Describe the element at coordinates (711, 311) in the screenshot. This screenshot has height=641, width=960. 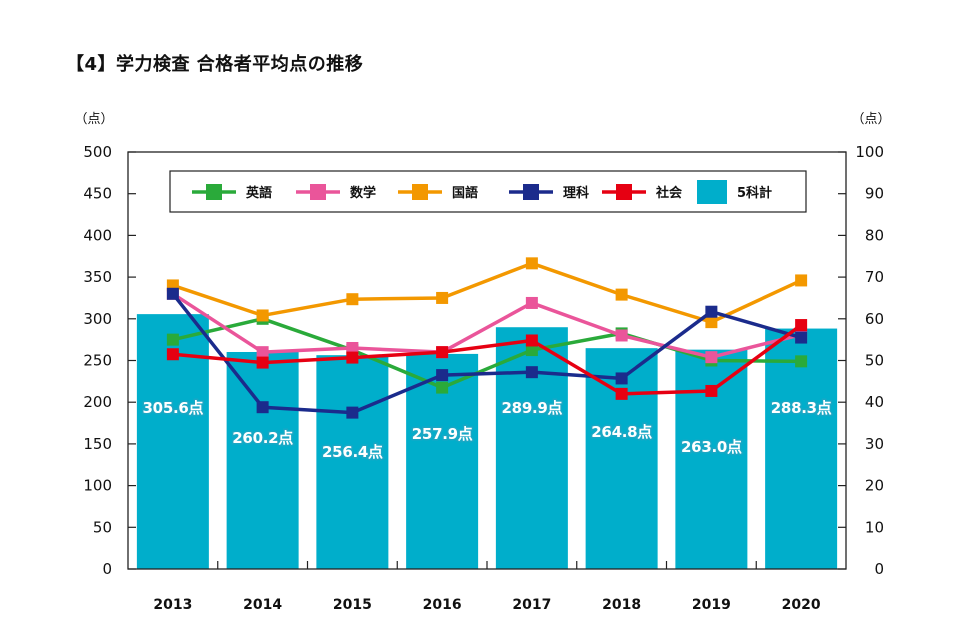
I see `marker-series-3-2019` at that location.